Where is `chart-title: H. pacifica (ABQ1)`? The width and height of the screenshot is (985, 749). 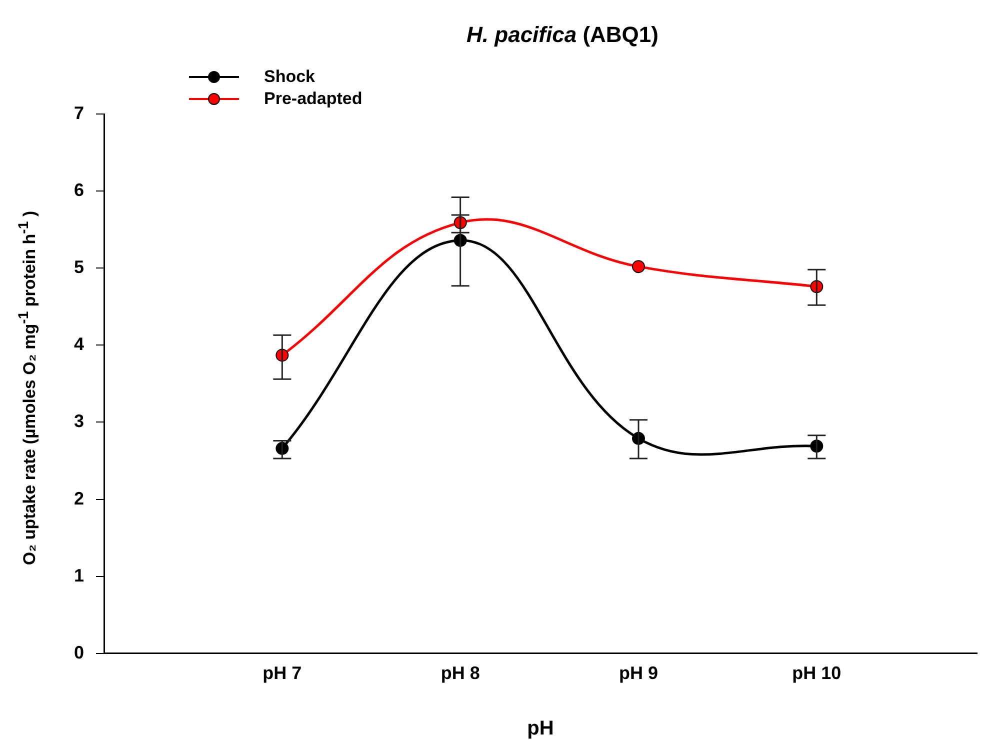 chart-title: H. pacifica (ABQ1) is located at coordinates (563, 35).